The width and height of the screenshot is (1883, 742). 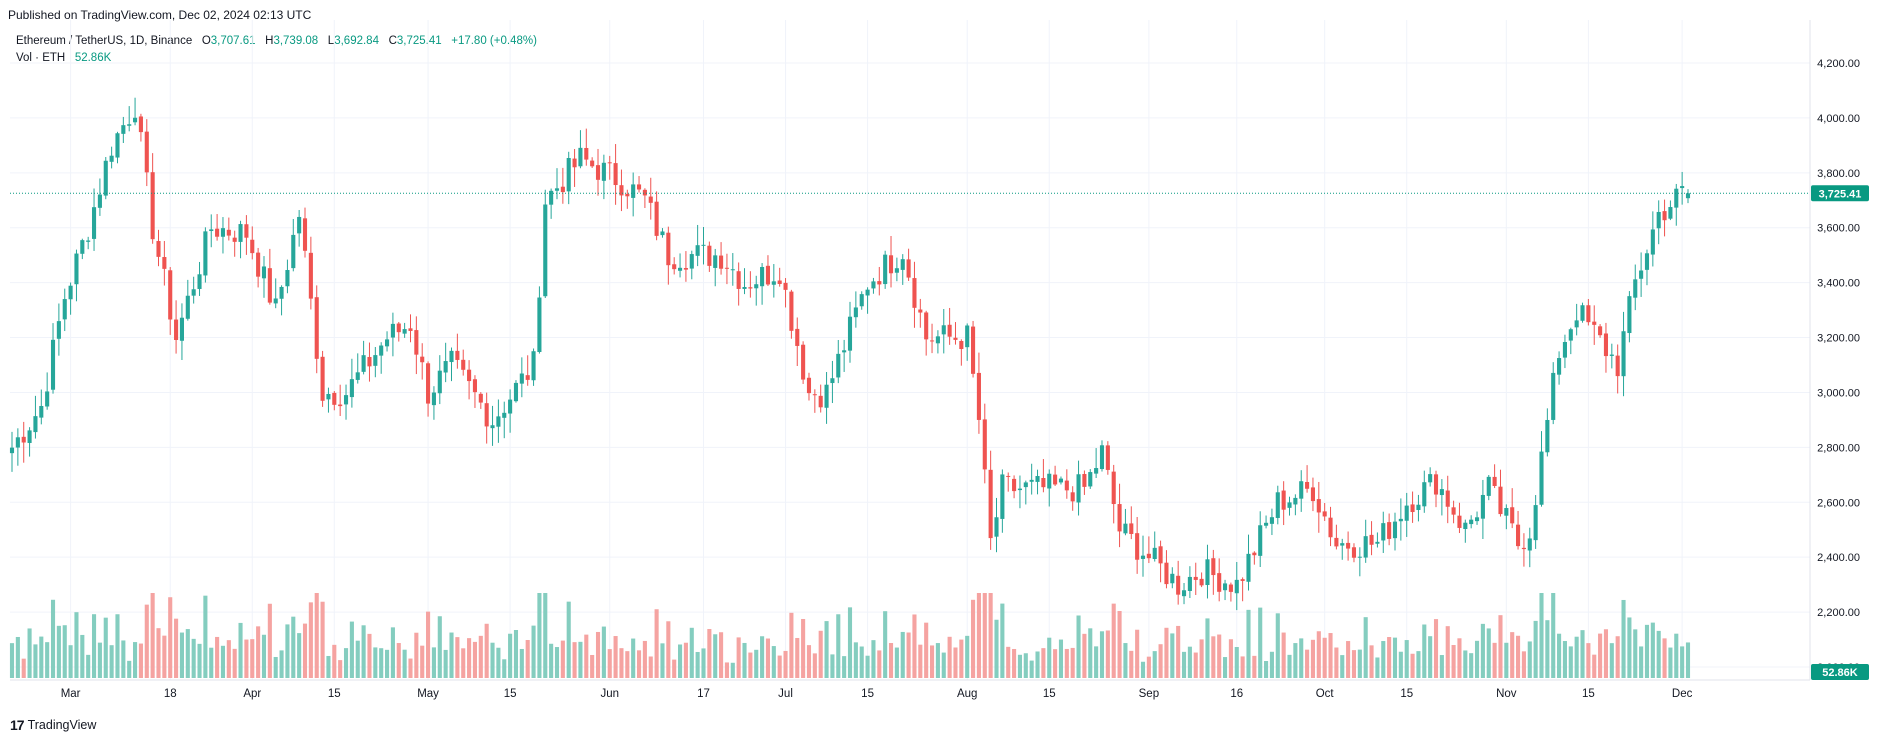 What do you see at coordinates (41, 58) in the screenshot?
I see `volume-label: Vol · ETH` at bounding box center [41, 58].